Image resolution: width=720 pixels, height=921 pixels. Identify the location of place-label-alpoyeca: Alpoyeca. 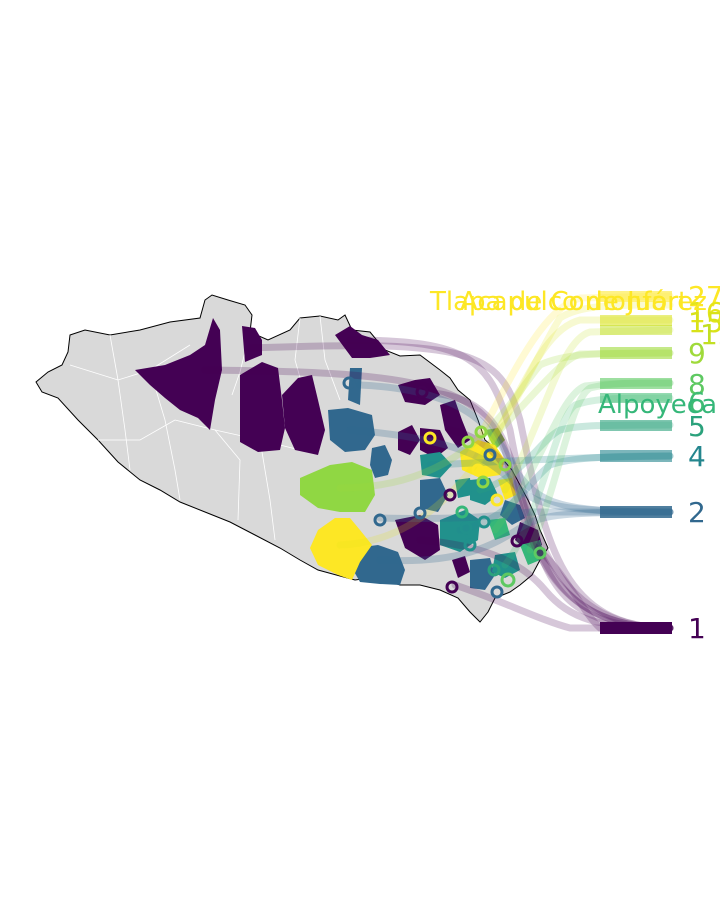
(657, 405).